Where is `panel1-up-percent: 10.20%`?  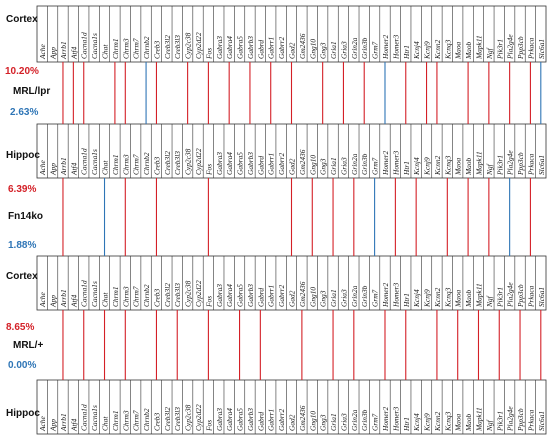 panel1-up-percent: 10.20% is located at coordinates (22, 71).